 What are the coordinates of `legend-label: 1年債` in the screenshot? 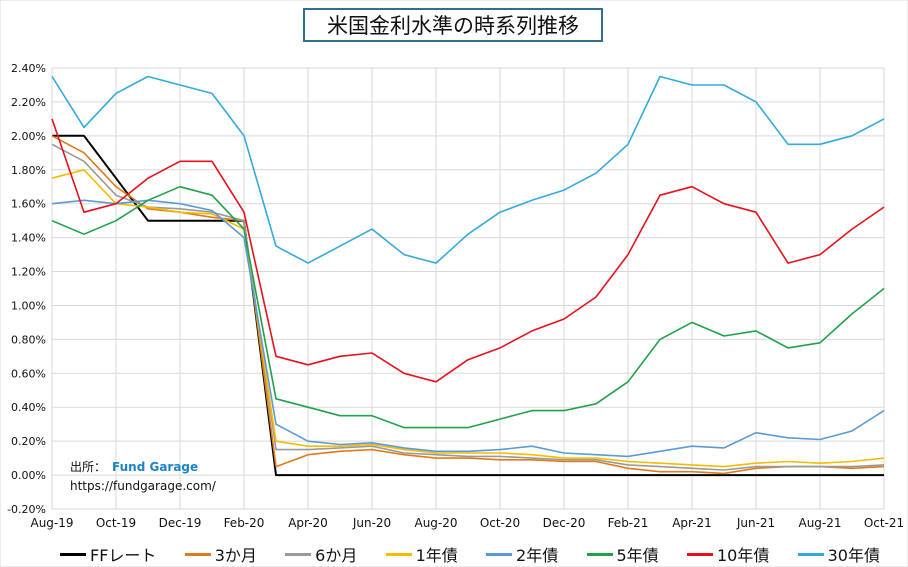 It's located at (436, 555).